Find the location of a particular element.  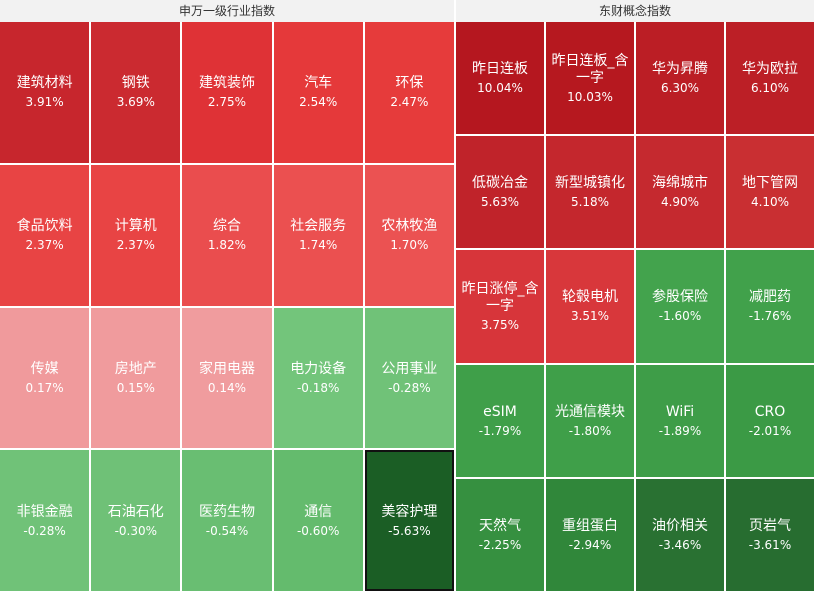

tile: 钢铁 3.69% is located at coordinates (136, 92).